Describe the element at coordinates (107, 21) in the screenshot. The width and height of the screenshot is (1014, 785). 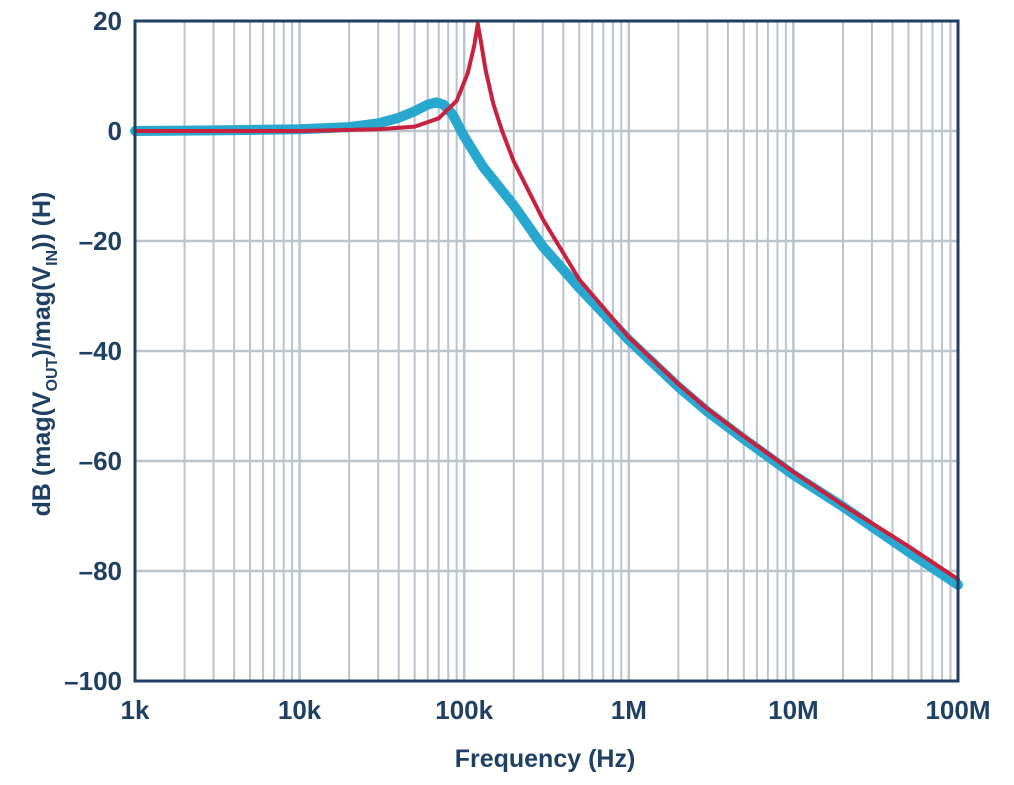
I see `y-tick-label: 20` at that location.